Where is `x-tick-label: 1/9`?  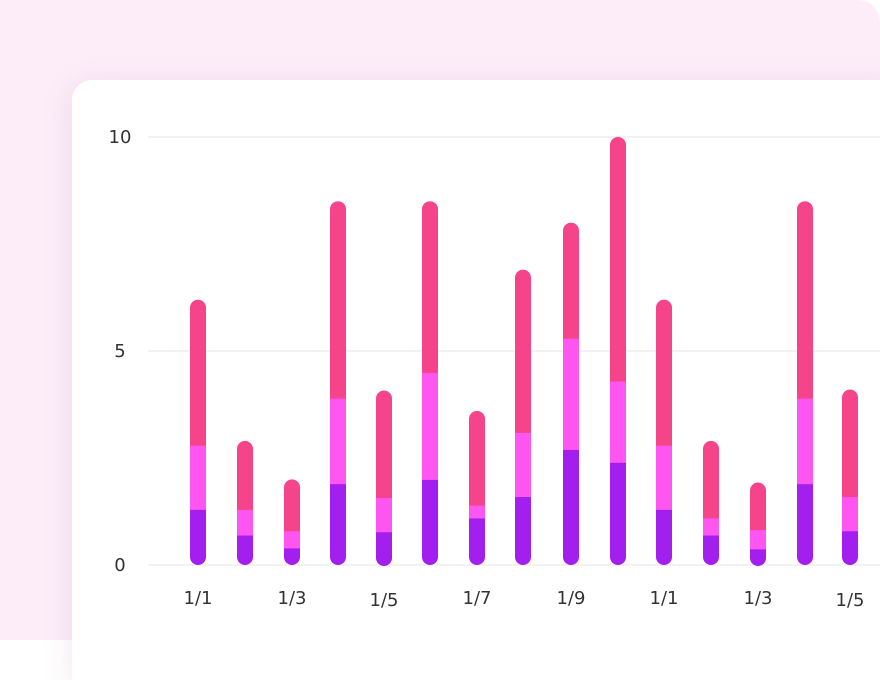 x-tick-label: 1/9 is located at coordinates (571, 598).